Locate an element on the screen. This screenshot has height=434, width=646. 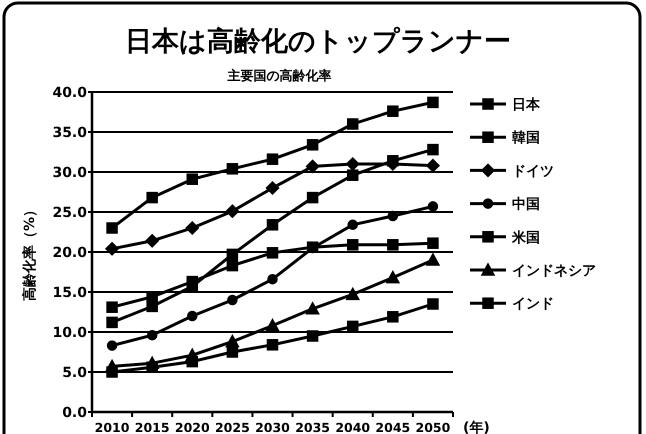
legend-label: 米国 is located at coordinates (525, 238).